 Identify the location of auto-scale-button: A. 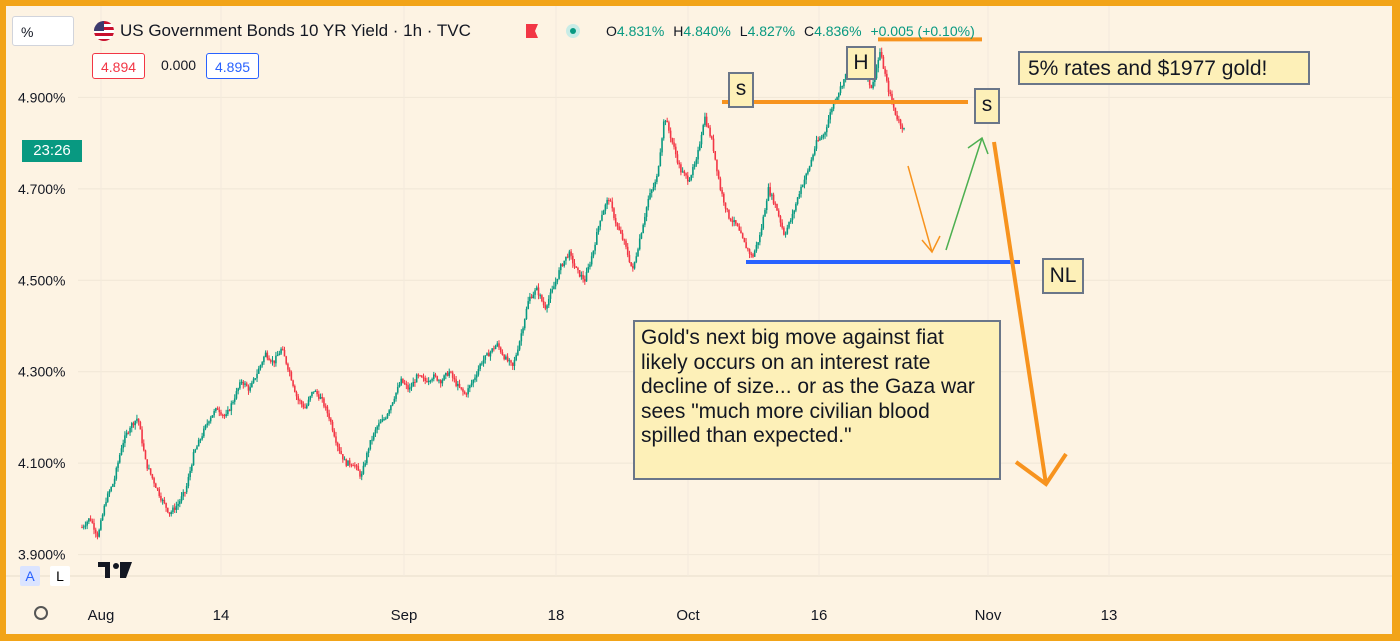
(30, 576).